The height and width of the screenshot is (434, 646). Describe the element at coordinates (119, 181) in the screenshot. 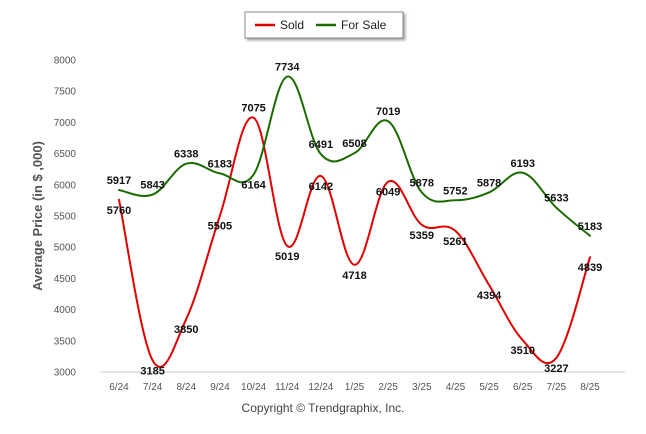

I see `data-label-for-sale: 5917` at that location.